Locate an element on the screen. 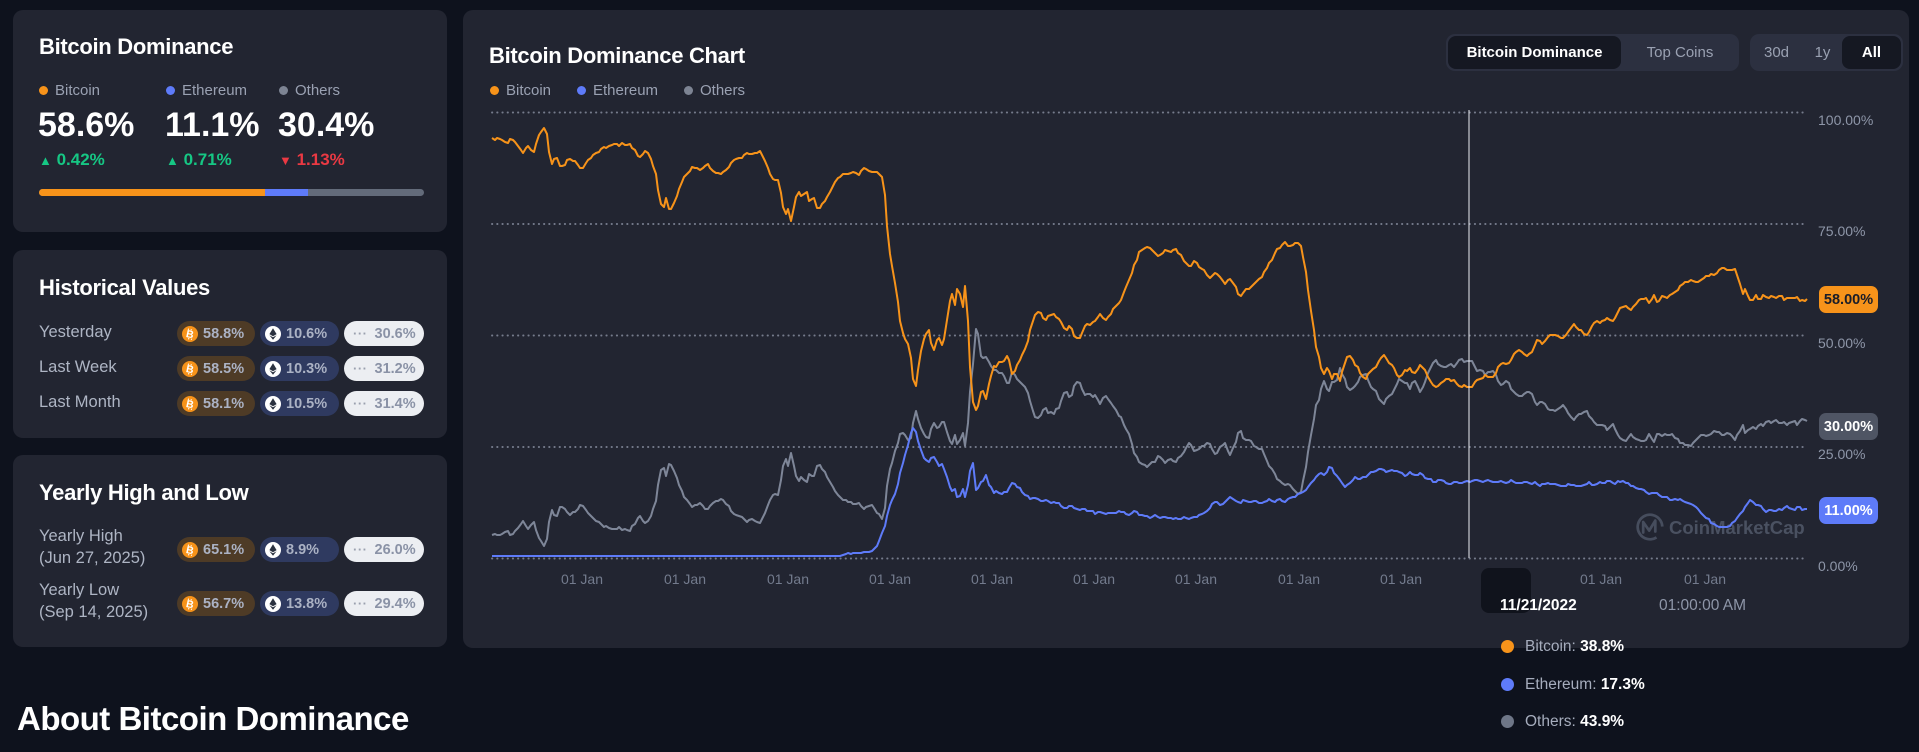  svg-text: CoinMarketCap is located at coordinates (1737, 527).